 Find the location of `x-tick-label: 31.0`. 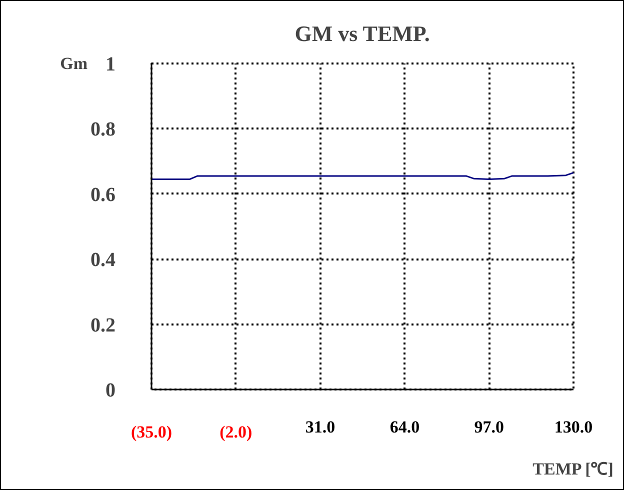

x-tick-label: 31.0 is located at coordinates (320, 427).